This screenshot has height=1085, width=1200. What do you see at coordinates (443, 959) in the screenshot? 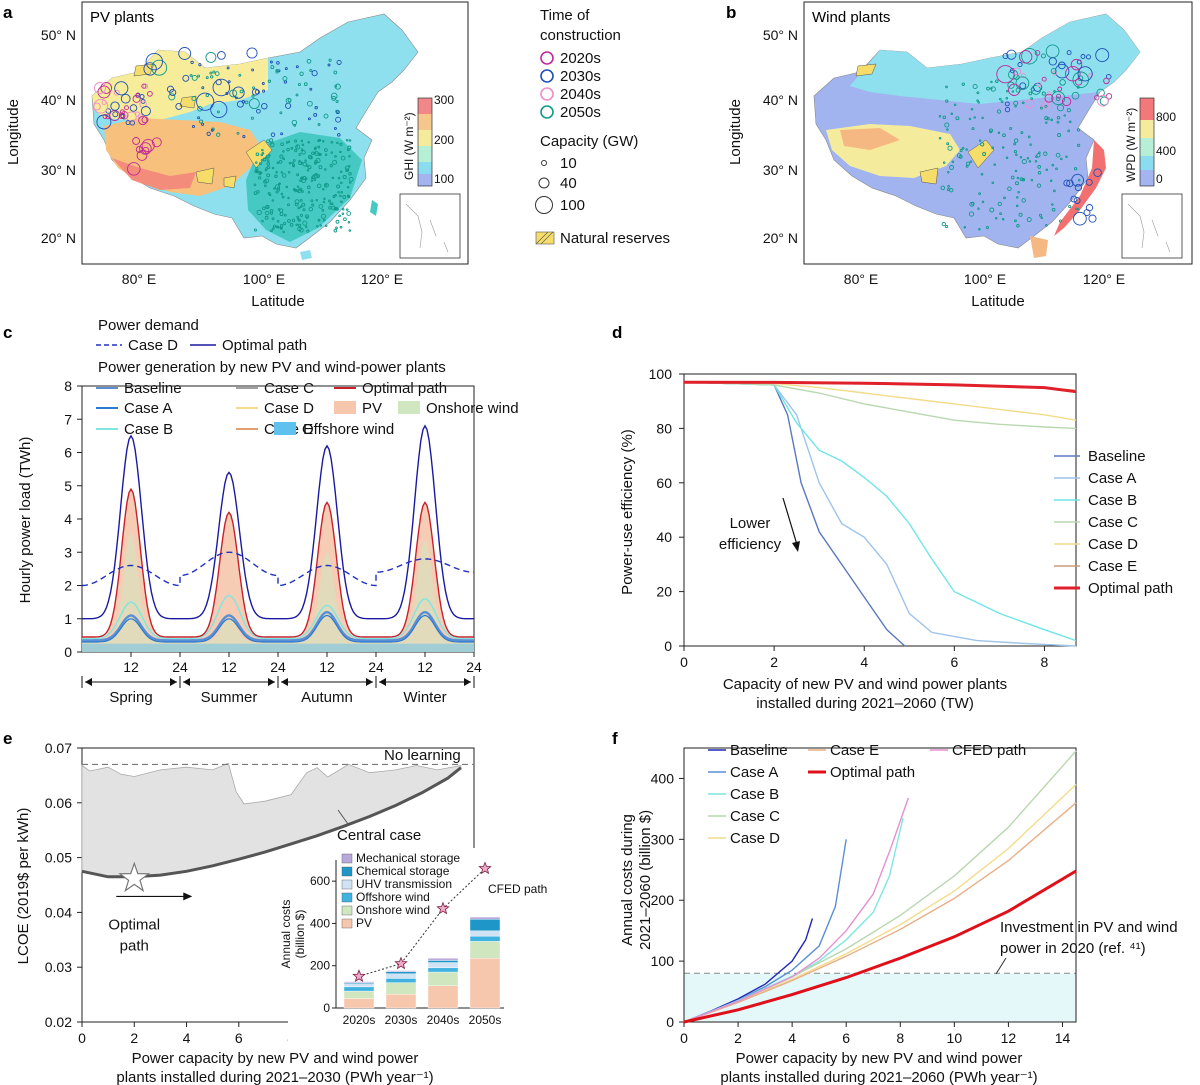
I see `panel-e-inset-bar-mechanical-storage` at bounding box center [443, 959].